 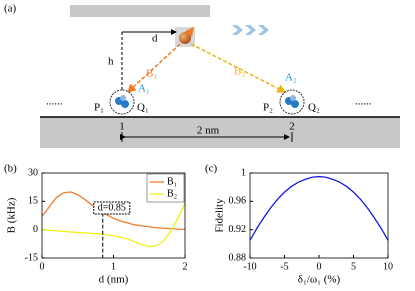 What do you see at coordinates (239, 72) in the screenshot?
I see `b2-label: B₂` at bounding box center [239, 72].